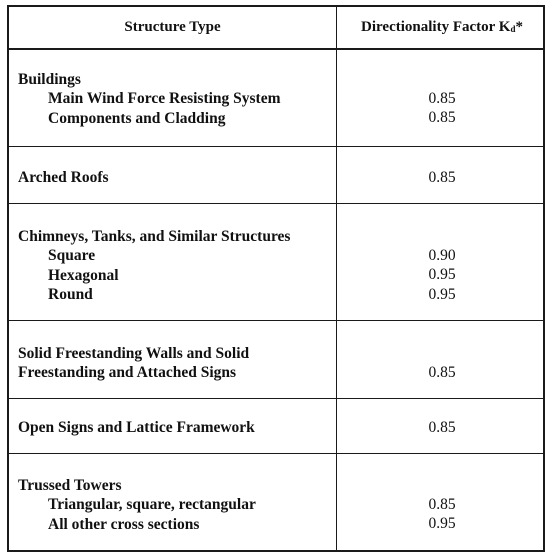  I want to click on row-arched-roofs-label: Arched Roofs, so click(174, 177).